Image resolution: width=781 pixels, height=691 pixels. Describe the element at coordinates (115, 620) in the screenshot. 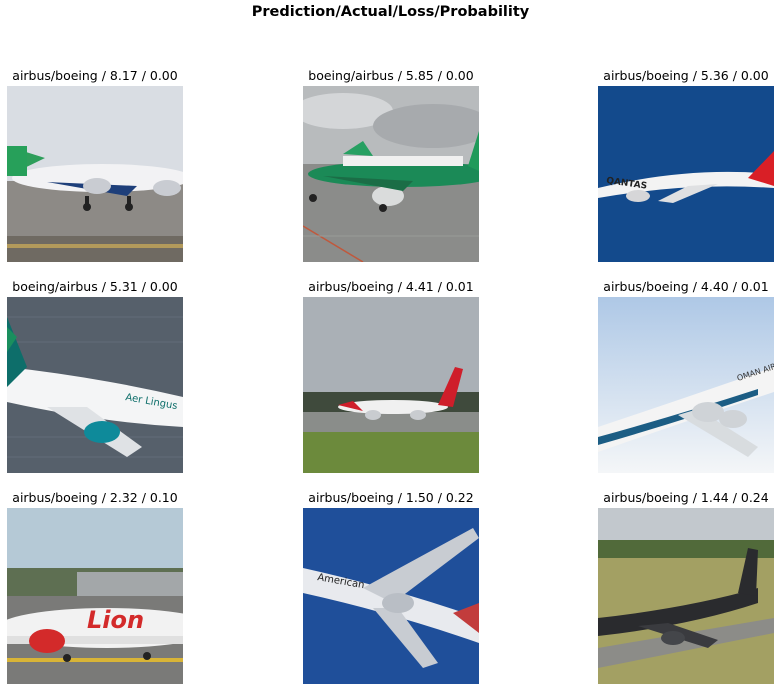

I see `livery-text: Lion` at that location.